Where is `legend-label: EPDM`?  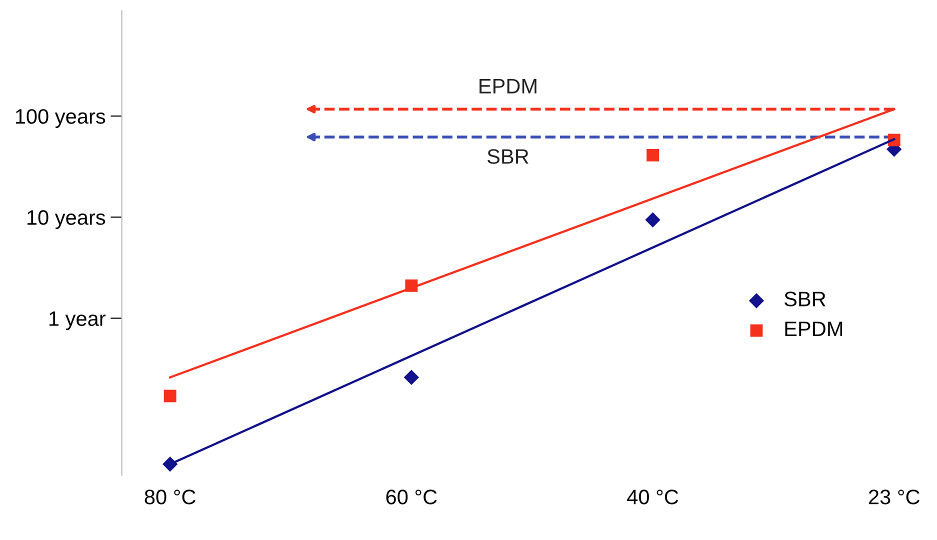
legend-label: EPDM is located at coordinates (813, 329).